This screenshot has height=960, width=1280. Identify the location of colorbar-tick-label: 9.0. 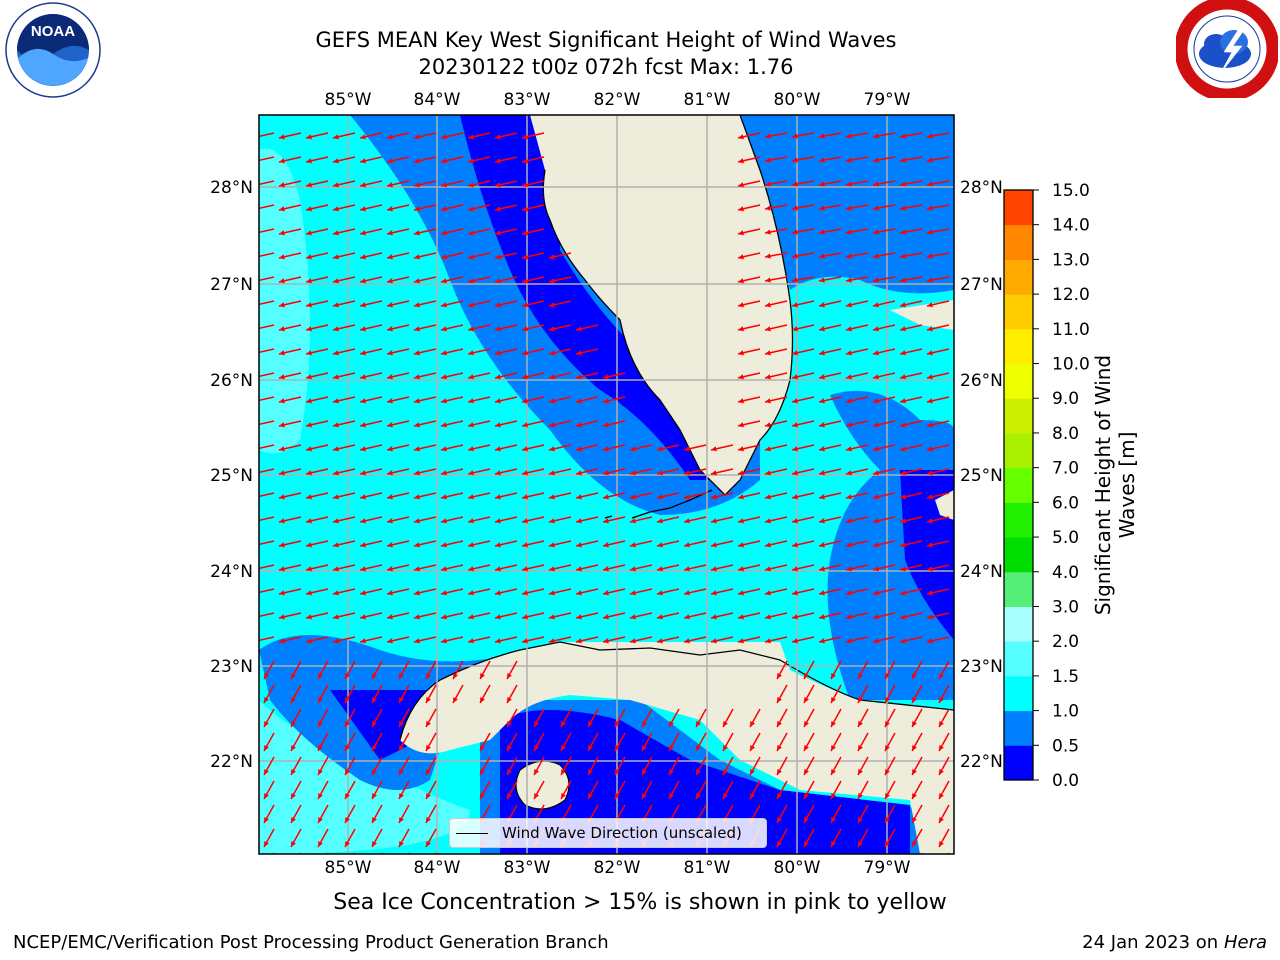
(1065, 399).